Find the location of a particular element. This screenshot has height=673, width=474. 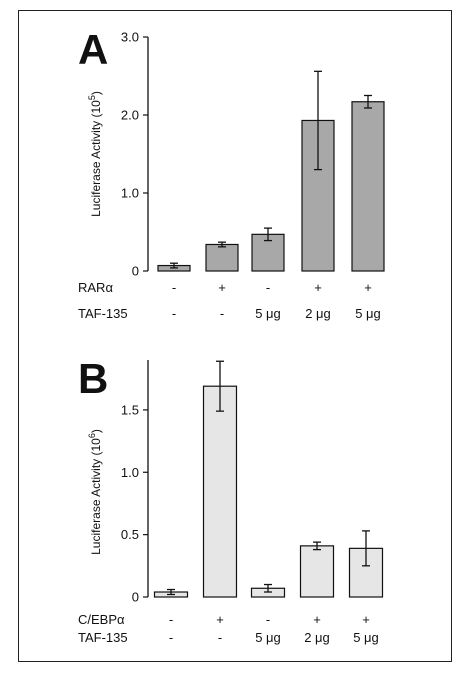

panel-a-y-tick-label: 2.0 is located at coordinates (130, 115).